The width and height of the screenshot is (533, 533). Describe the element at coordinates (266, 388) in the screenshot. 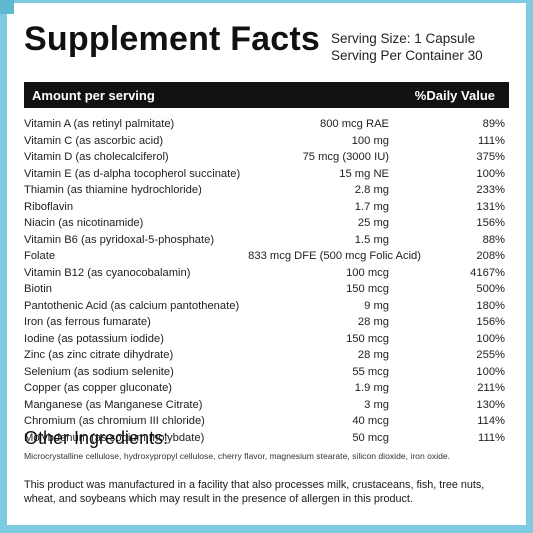

I see `nutrient-row: Copper (as copper gluconate) 1.9 mg 211%` at that location.